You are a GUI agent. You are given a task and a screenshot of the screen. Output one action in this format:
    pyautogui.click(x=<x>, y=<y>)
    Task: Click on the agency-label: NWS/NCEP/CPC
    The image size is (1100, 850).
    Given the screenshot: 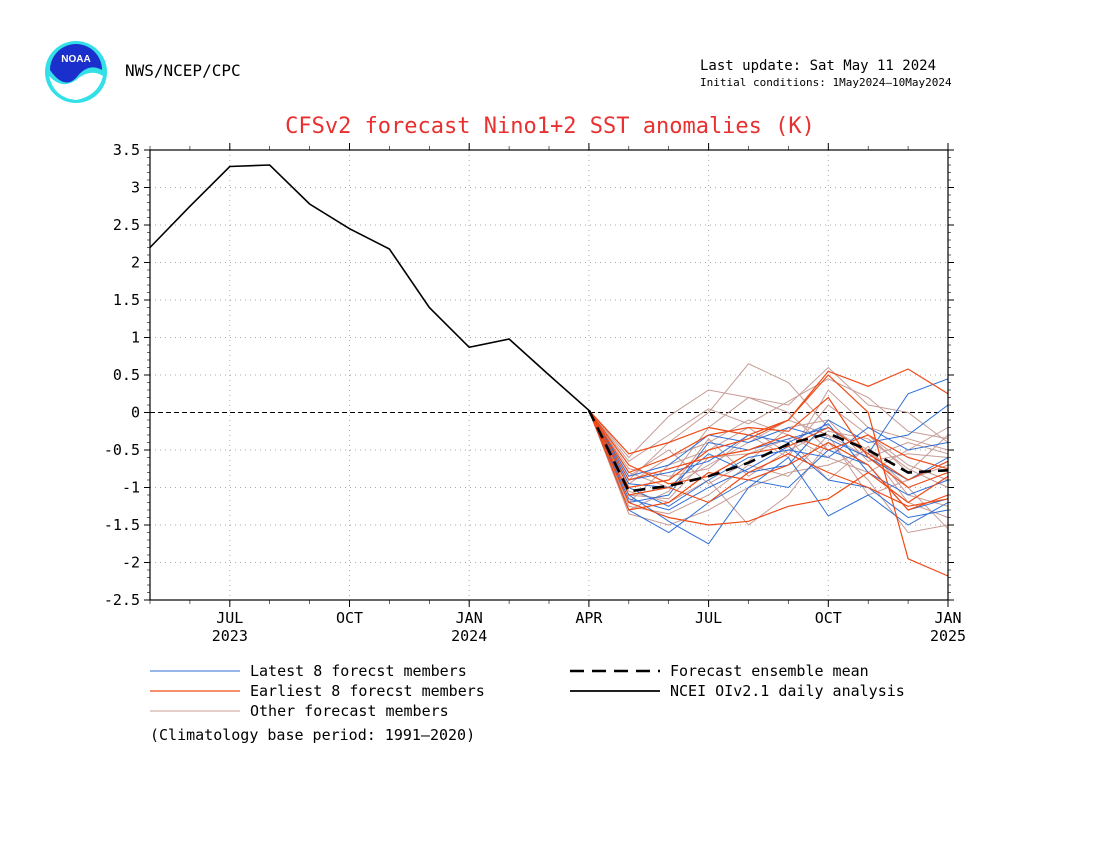 What is the action you would take?
    pyautogui.click(x=183, y=70)
    